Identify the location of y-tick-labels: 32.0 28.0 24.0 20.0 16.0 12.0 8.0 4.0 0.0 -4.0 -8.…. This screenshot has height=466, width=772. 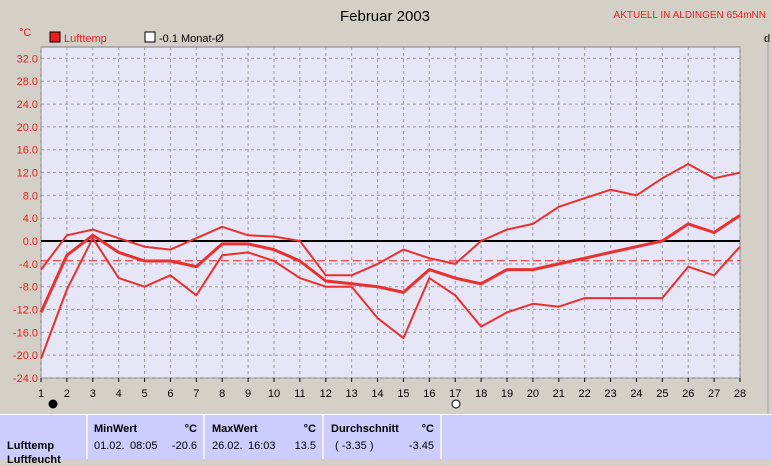
(25, 219).